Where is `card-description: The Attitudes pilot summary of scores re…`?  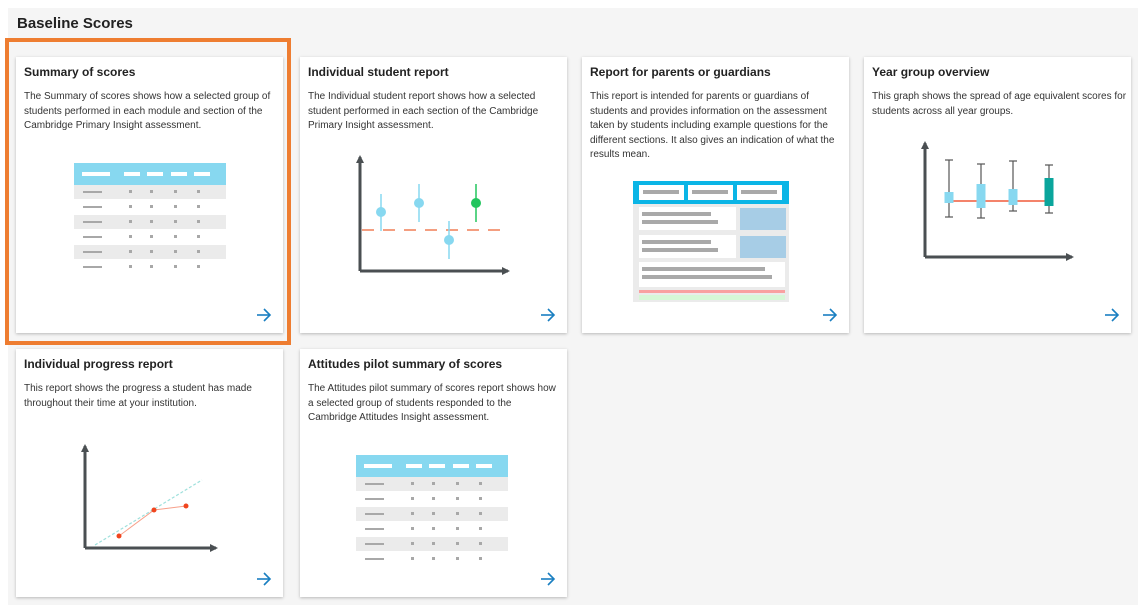 card-description: The Attitudes pilot summary of scores re… is located at coordinates (432, 403).